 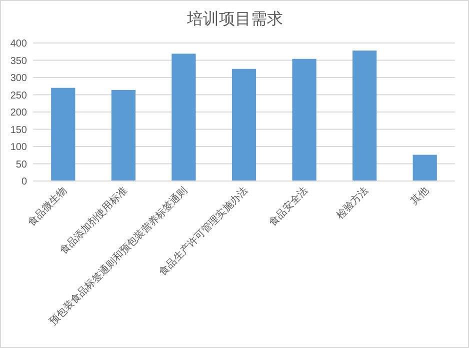 What do you see at coordinates (19, 113) in the screenshot?
I see `y-tick-label: 200` at bounding box center [19, 113].